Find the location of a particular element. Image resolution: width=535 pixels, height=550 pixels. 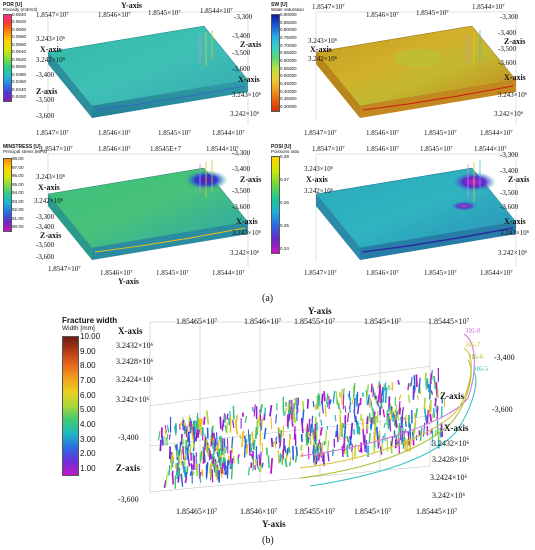

legend-tick: 0.60000 is located at coordinates (288, 60).